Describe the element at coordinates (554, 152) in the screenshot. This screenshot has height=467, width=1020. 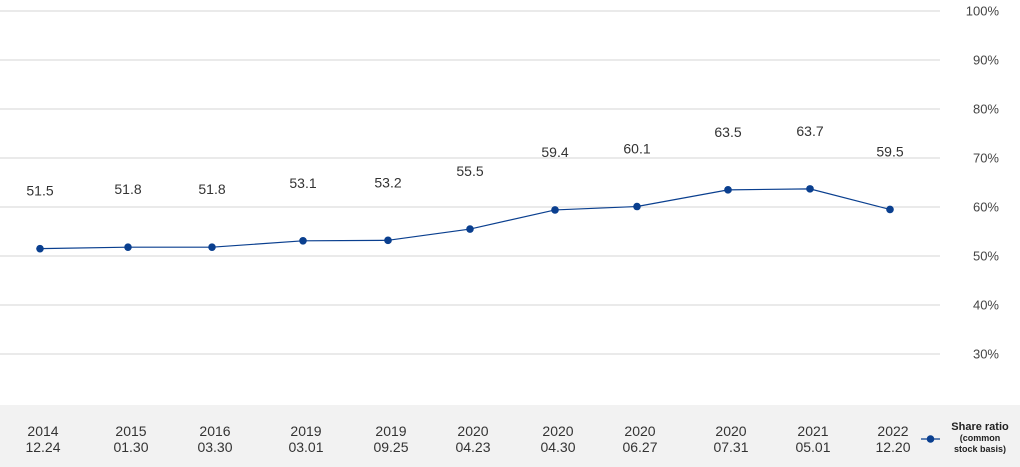
I see `data-label: 59.4` at that location.